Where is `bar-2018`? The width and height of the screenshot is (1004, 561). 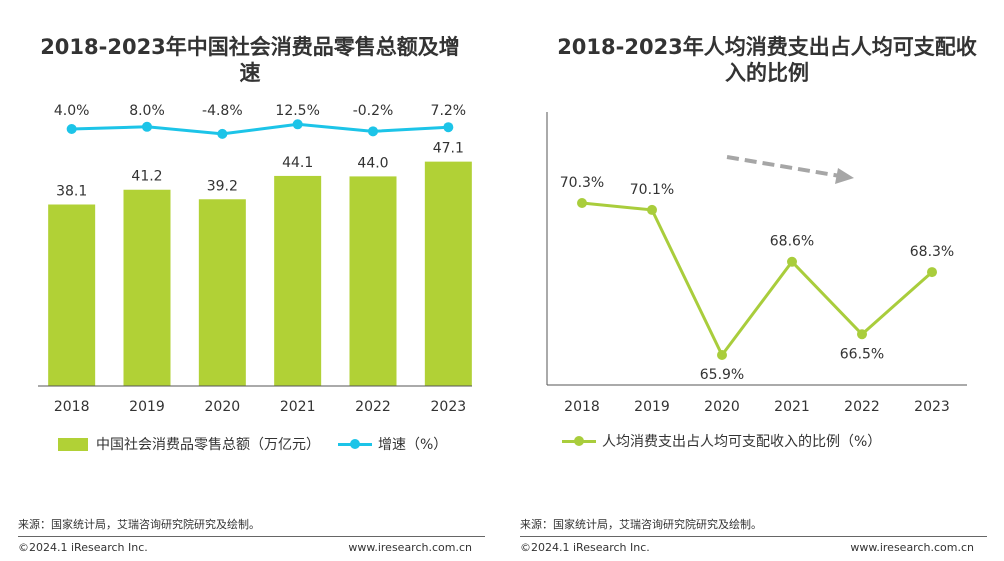
bar-2018 is located at coordinates (72, 295).